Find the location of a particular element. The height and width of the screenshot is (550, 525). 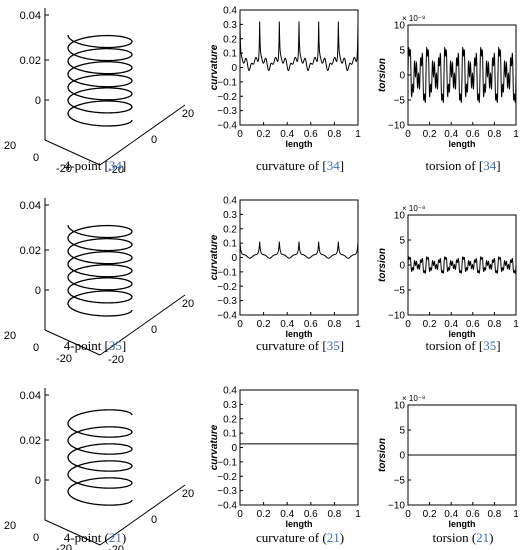

helix-curve is located at coordinates (100, 80).